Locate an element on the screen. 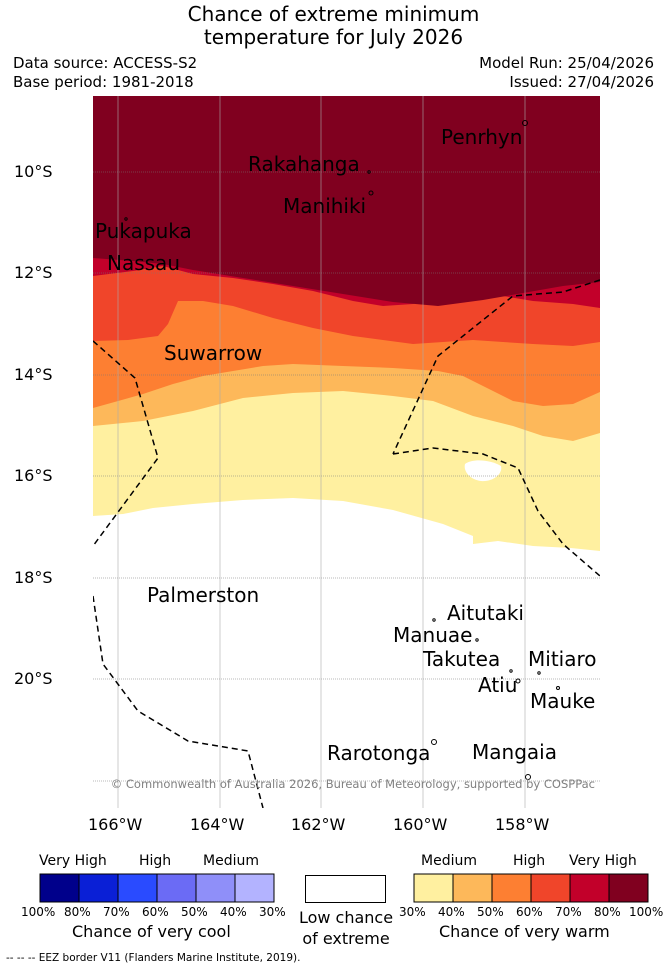  cool-tick: 80% is located at coordinates (77, 912).